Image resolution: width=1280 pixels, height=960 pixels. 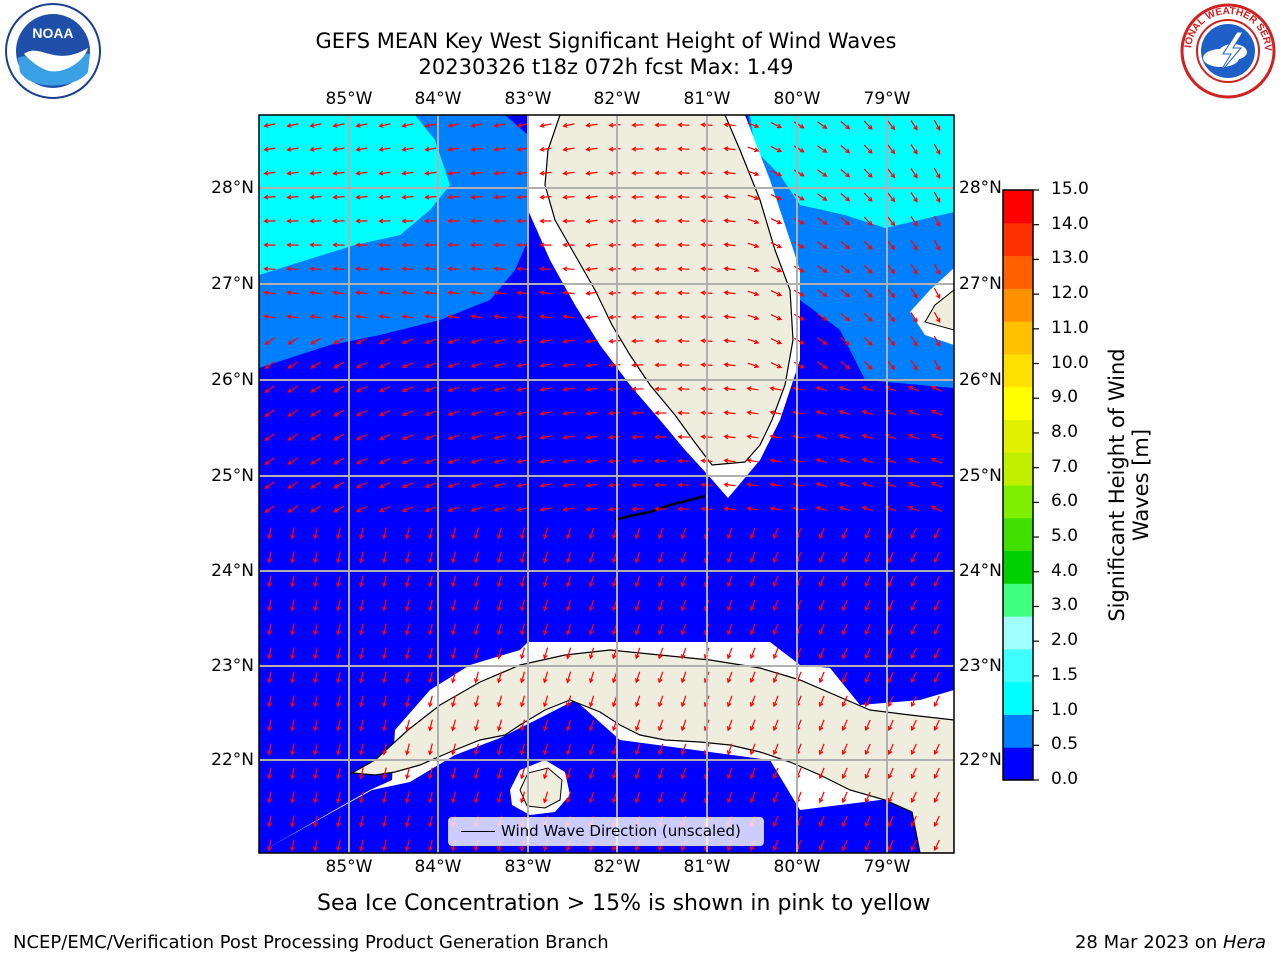 I want to click on colorbar-tick-label: 8.0, so click(x=1065, y=431).